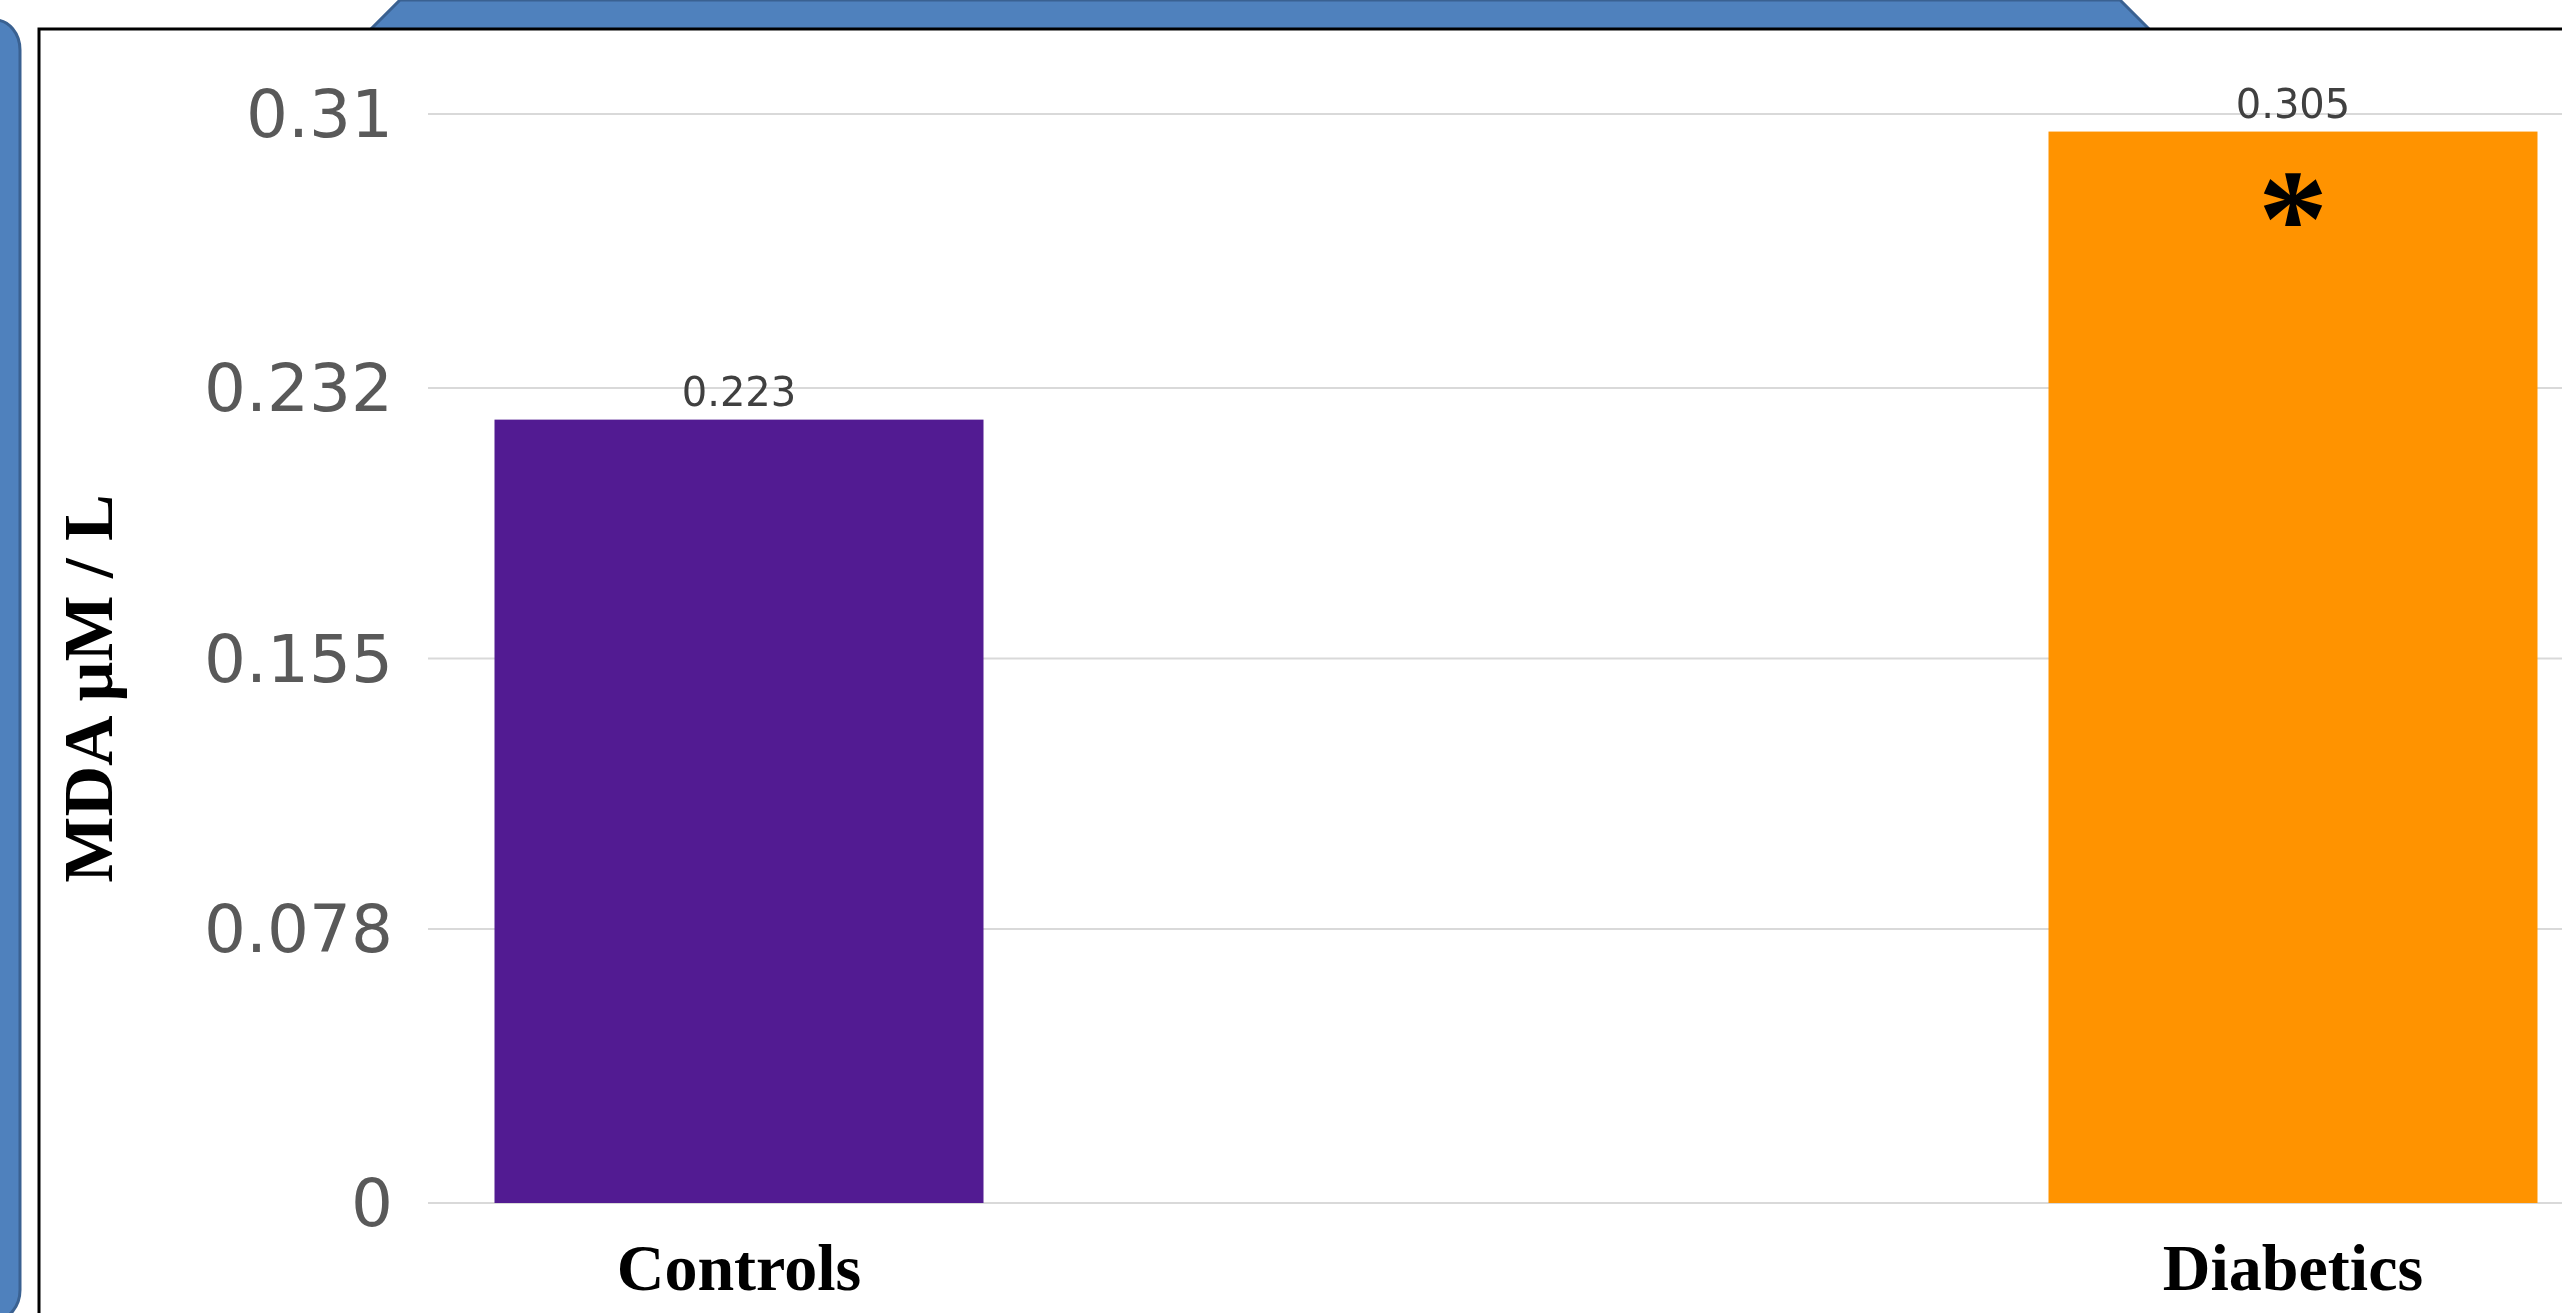 The image size is (2562, 1313). What do you see at coordinates (739, 1267) in the screenshot?
I see `x-tick-label: Controls` at bounding box center [739, 1267].